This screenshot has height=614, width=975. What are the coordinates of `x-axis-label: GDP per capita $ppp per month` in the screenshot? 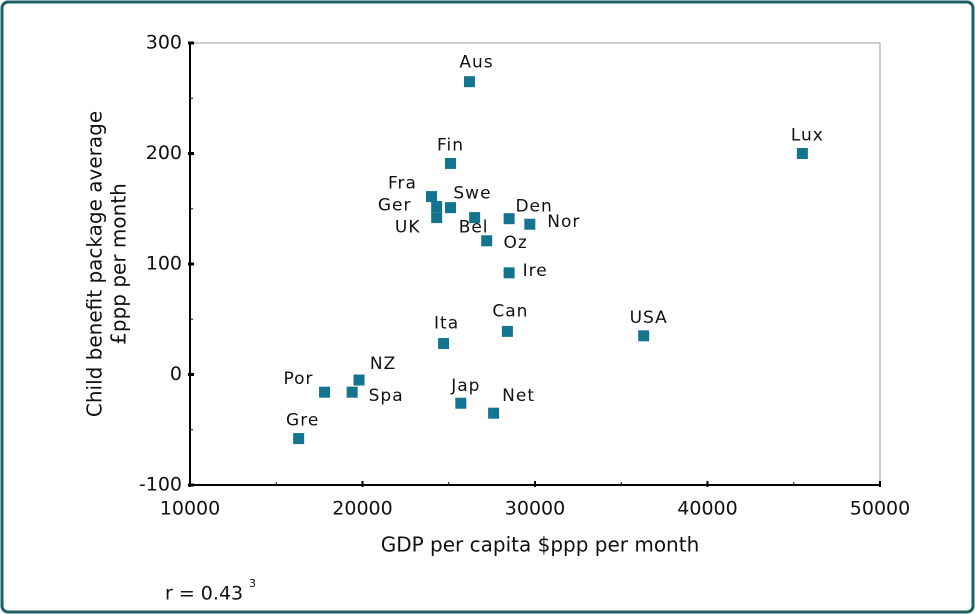 It's located at (540, 545).